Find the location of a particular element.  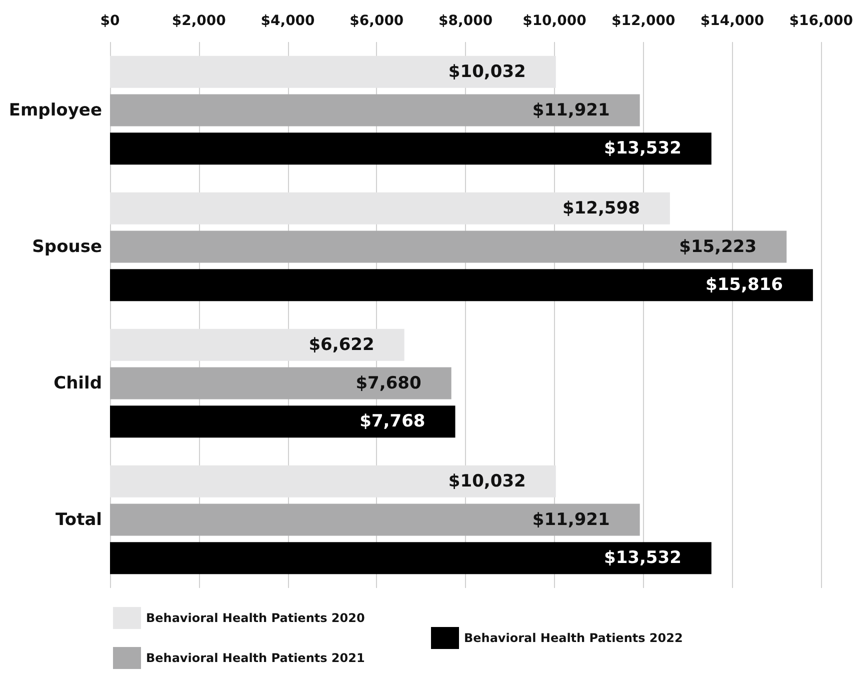

legend-label: Behavioral Health Patients 2021 is located at coordinates (255, 658).